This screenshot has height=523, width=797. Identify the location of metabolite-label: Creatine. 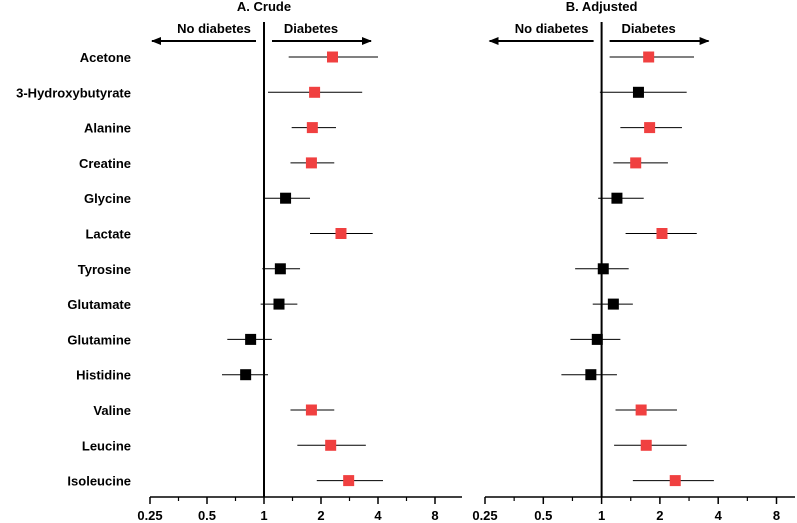
(105, 163).